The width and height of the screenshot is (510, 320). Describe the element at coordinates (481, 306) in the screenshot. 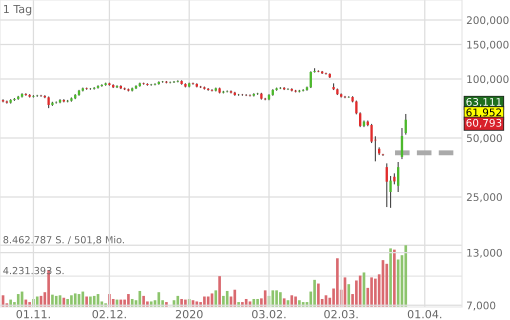

I see `y-tick-label: 7,000` at that location.